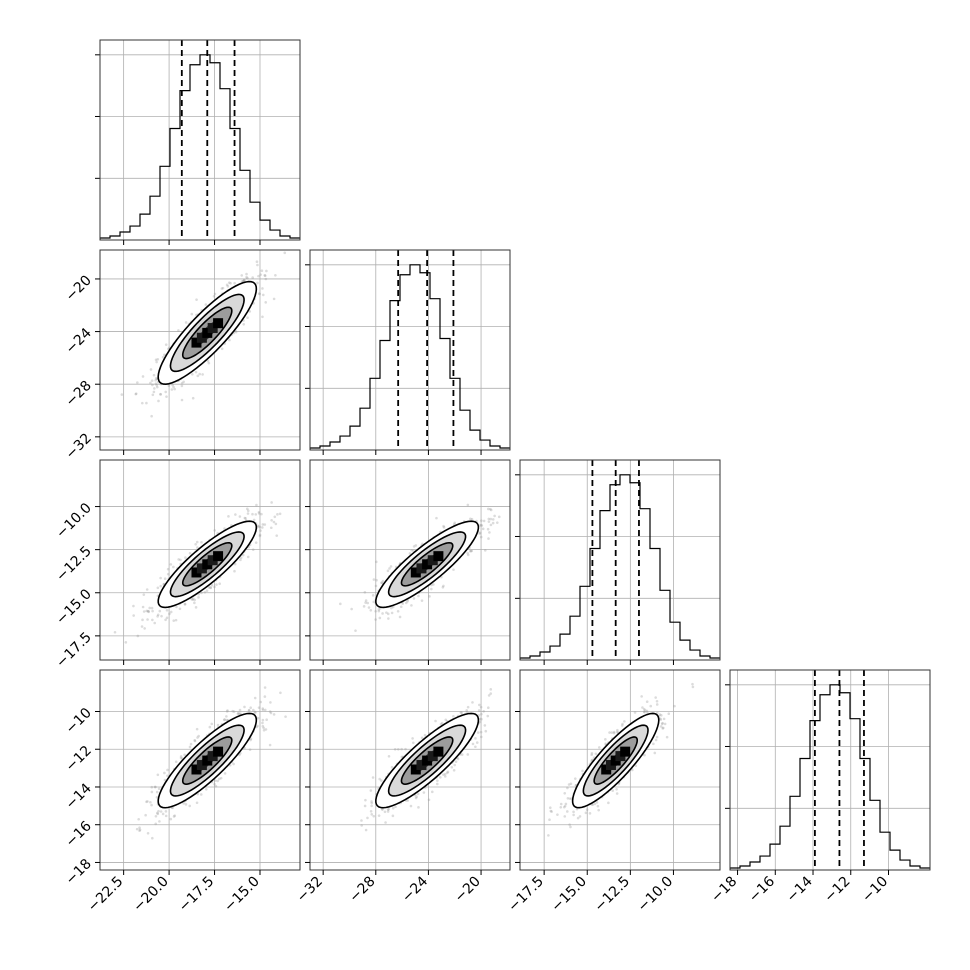 The height and width of the screenshot is (970, 970). Describe the element at coordinates (74, 521) in the screenshot. I see `ytick-label: −10.0` at that location.